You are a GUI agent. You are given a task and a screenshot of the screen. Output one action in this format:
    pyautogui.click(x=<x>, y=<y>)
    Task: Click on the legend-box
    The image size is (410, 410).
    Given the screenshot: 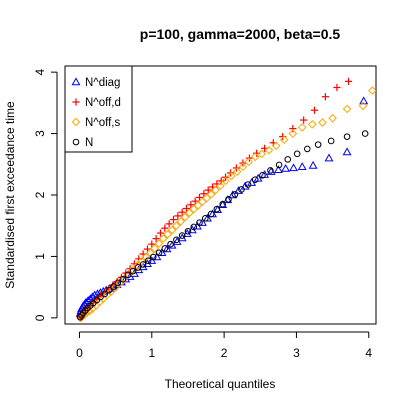 What is the action you would take?
    pyautogui.click(x=98, y=109)
    